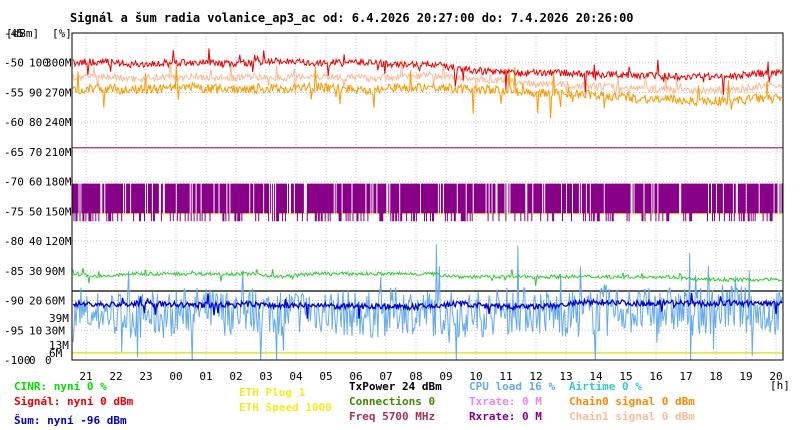  I want to click on y-tick-label-dbm: -75, so click(14, 211).